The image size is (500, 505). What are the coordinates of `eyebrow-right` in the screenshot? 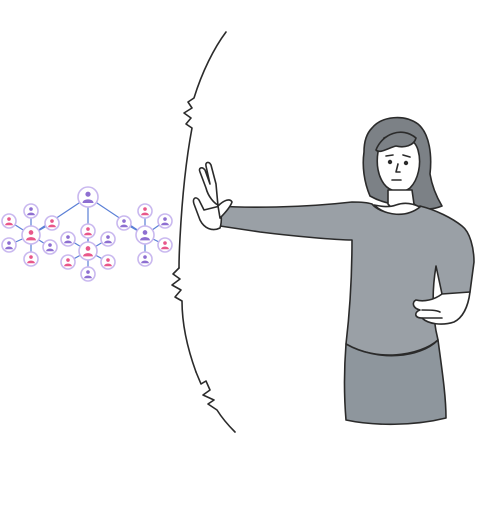 It's located at (406, 156).